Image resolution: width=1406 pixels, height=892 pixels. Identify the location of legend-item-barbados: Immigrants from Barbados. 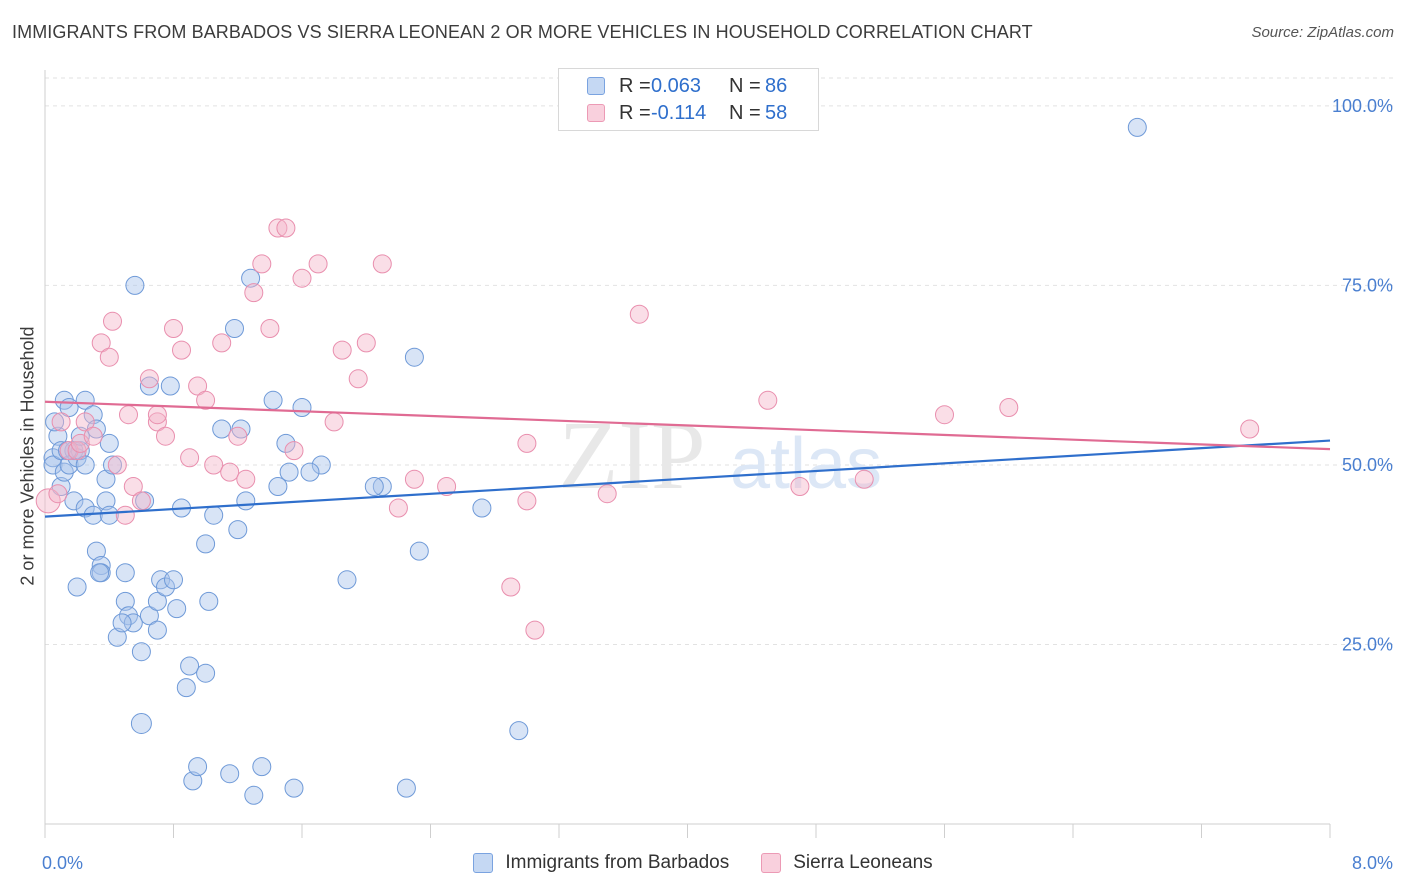
(601, 863).